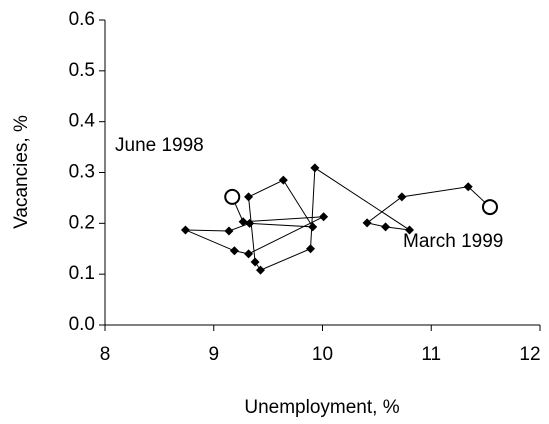 The width and height of the screenshot is (549, 424). I want to click on y-tick-label: 0.0, so click(82, 324).